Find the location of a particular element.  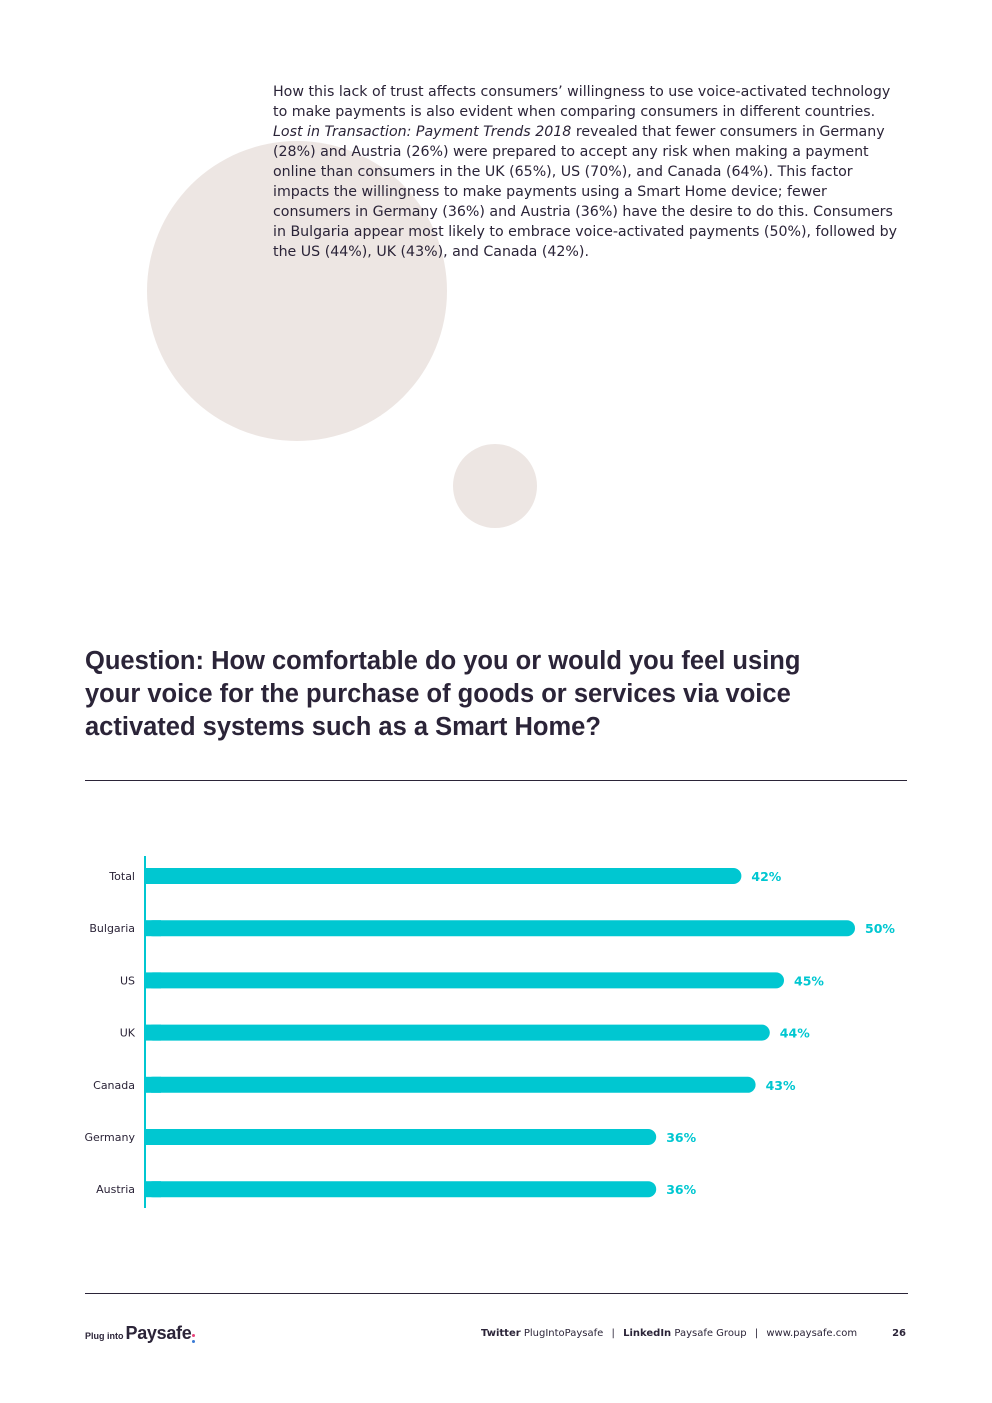

value-label: 50% is located at coordinates (880, 928).